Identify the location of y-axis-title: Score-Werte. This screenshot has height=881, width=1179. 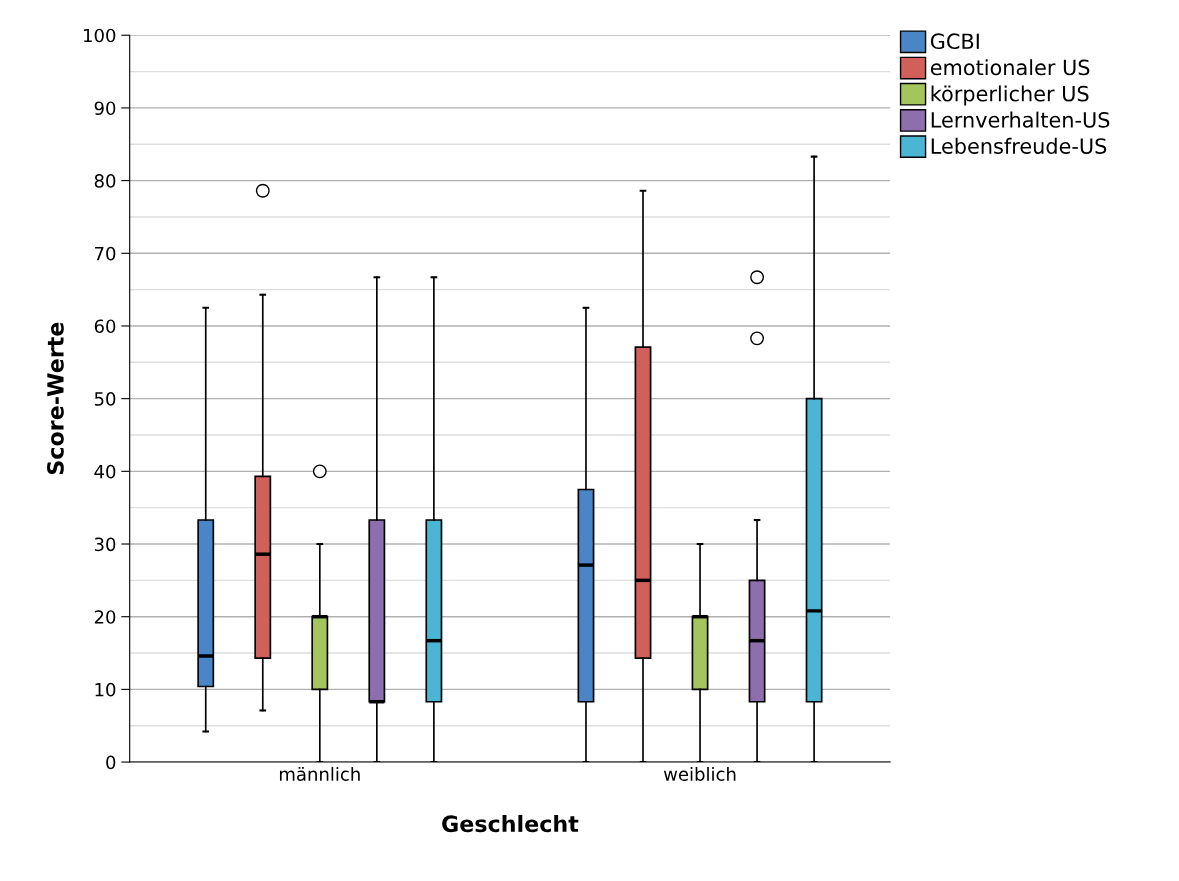
(55, 398).